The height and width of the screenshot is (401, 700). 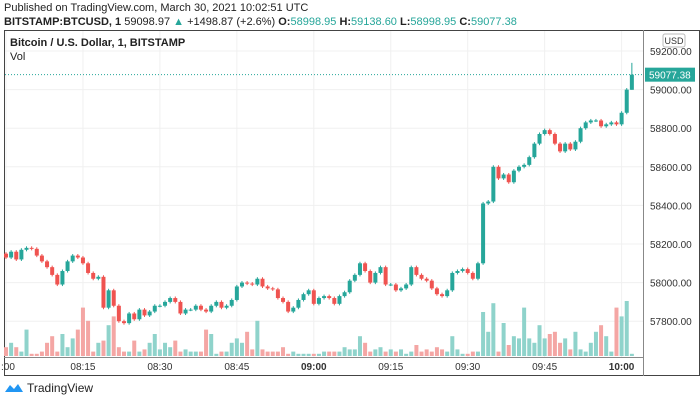 What do you see at coordinates (48, 388) in the screenshot?
I see `tradingview-logo: TradingView` at bounding box center [48, 388].